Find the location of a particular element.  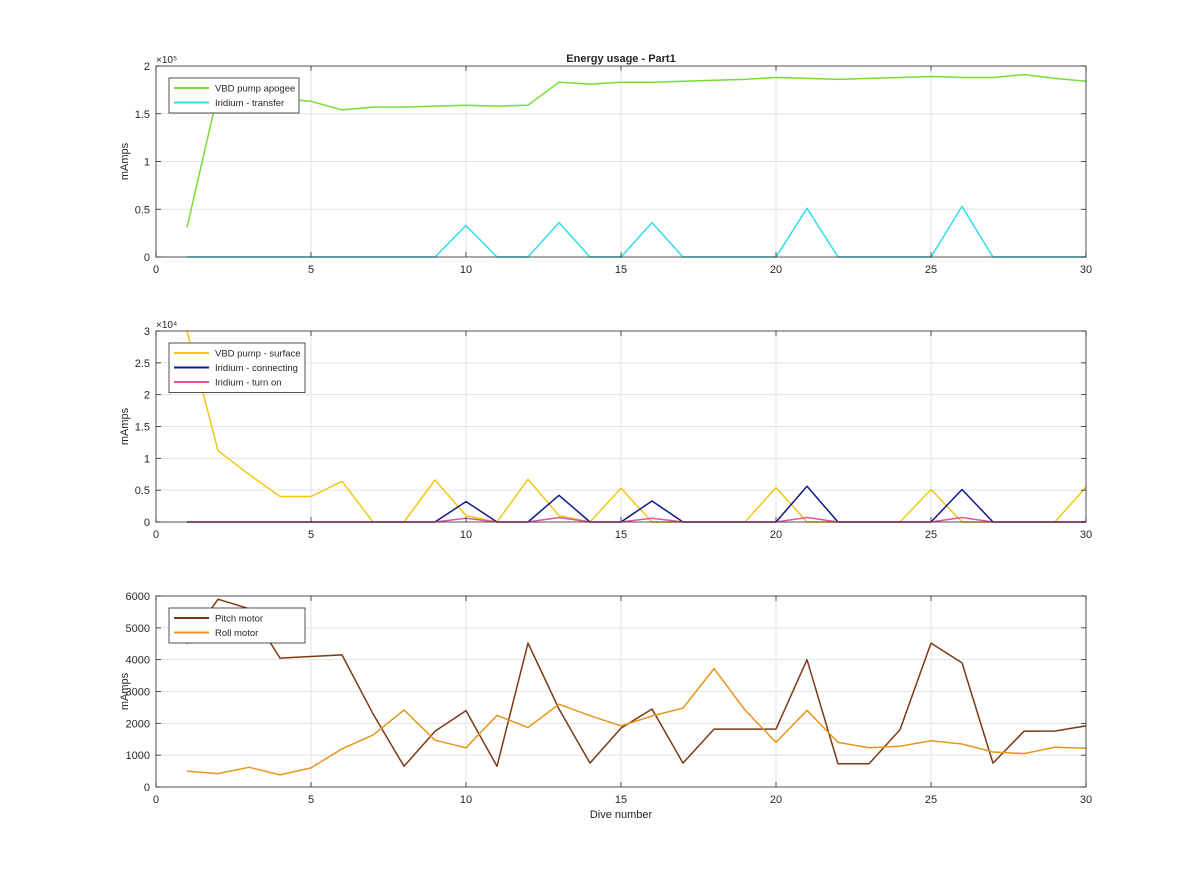

legend: Pitch motor Roll motor is located at coordinates (237, 625).